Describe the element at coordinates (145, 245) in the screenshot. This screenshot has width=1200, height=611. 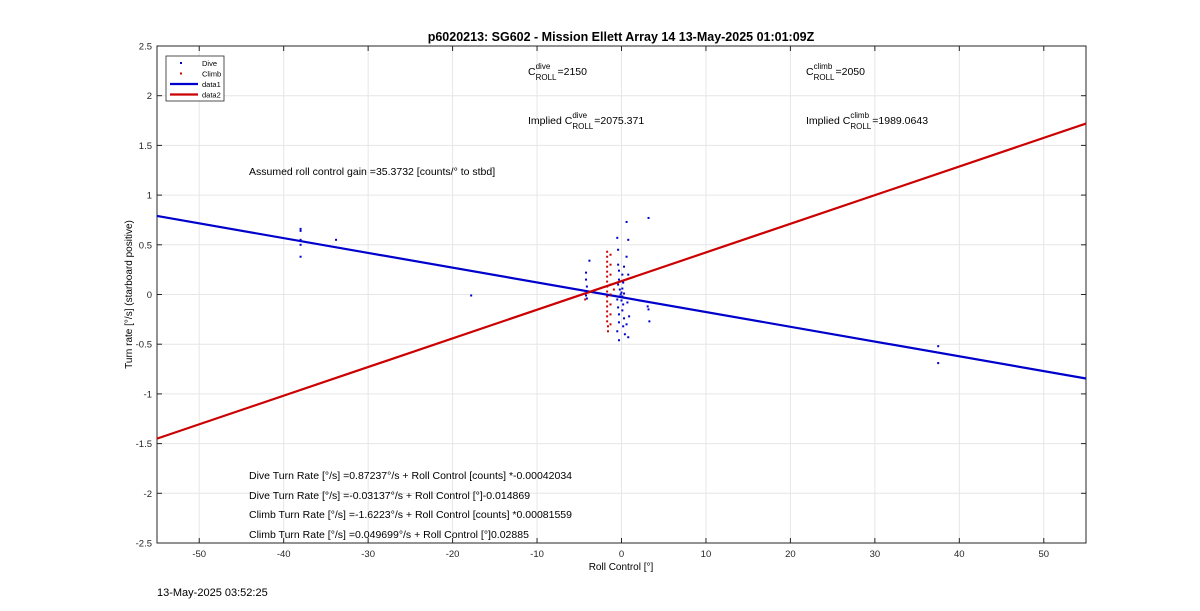
I see `y-tick-label: 0.5` at that location.